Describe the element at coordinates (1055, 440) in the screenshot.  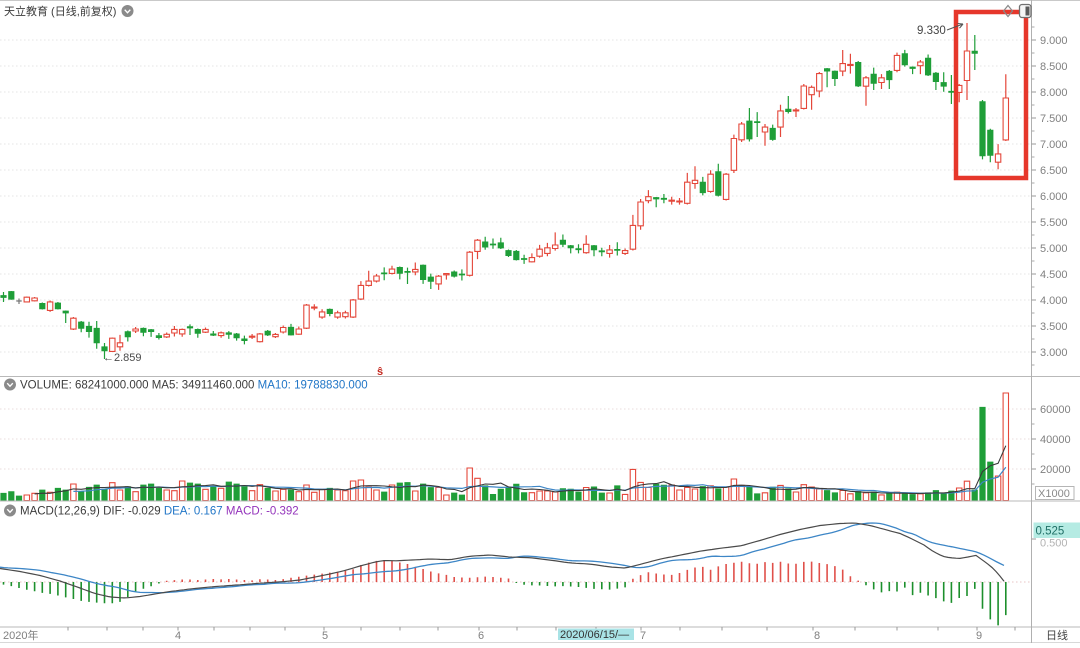
I see `svg-text: 40000` at that location.